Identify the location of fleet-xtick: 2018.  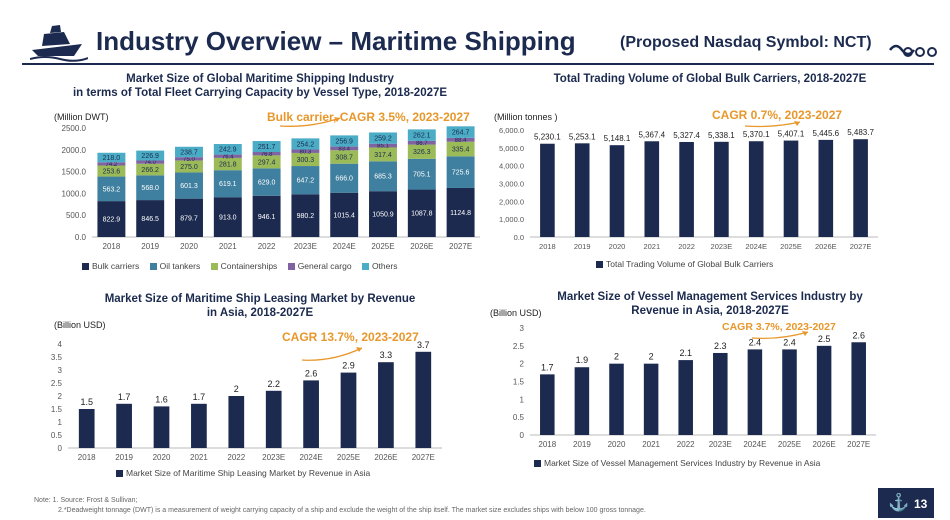
(112, 246).